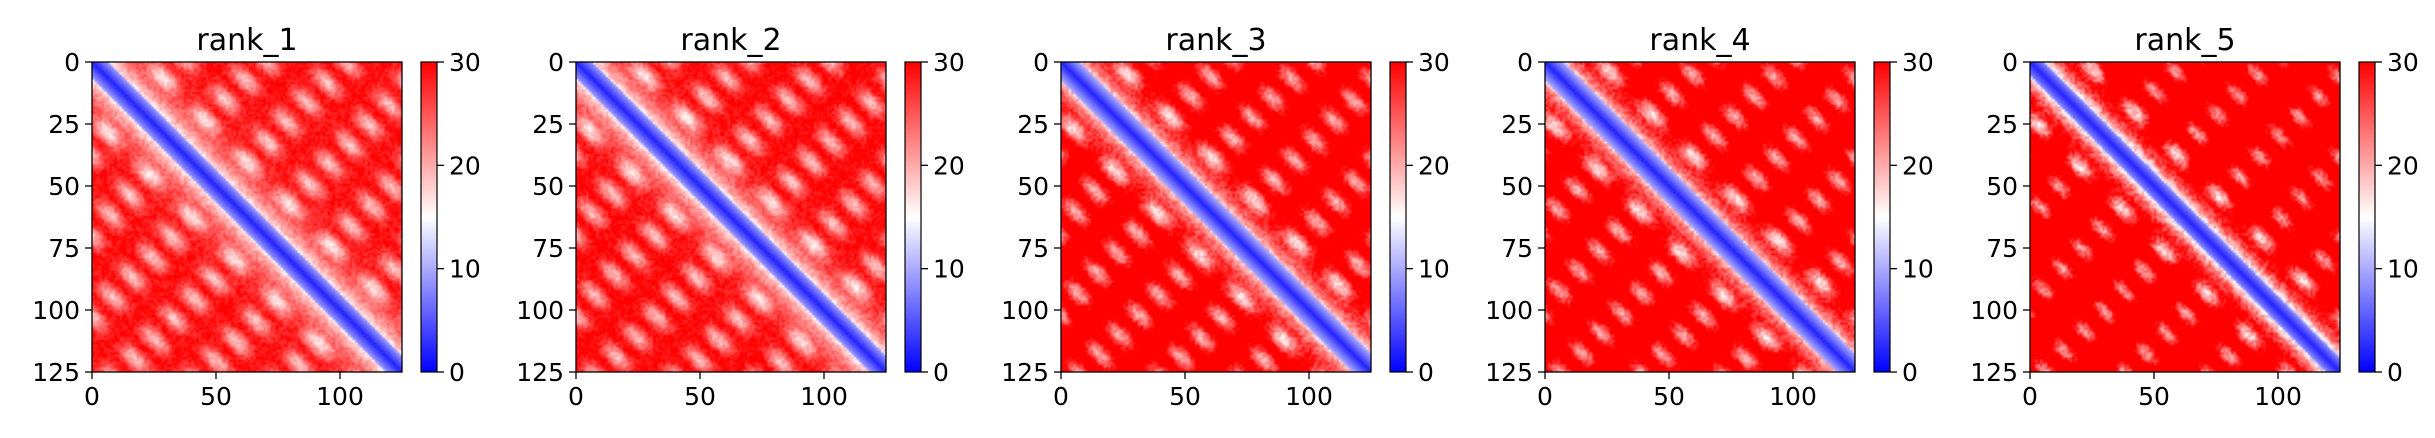 The height and width of the screenshot is (438, 2435). Describe the element at coordinates (1699, 40) in the screenshot. I see `panel-title: rank_4` at that location.